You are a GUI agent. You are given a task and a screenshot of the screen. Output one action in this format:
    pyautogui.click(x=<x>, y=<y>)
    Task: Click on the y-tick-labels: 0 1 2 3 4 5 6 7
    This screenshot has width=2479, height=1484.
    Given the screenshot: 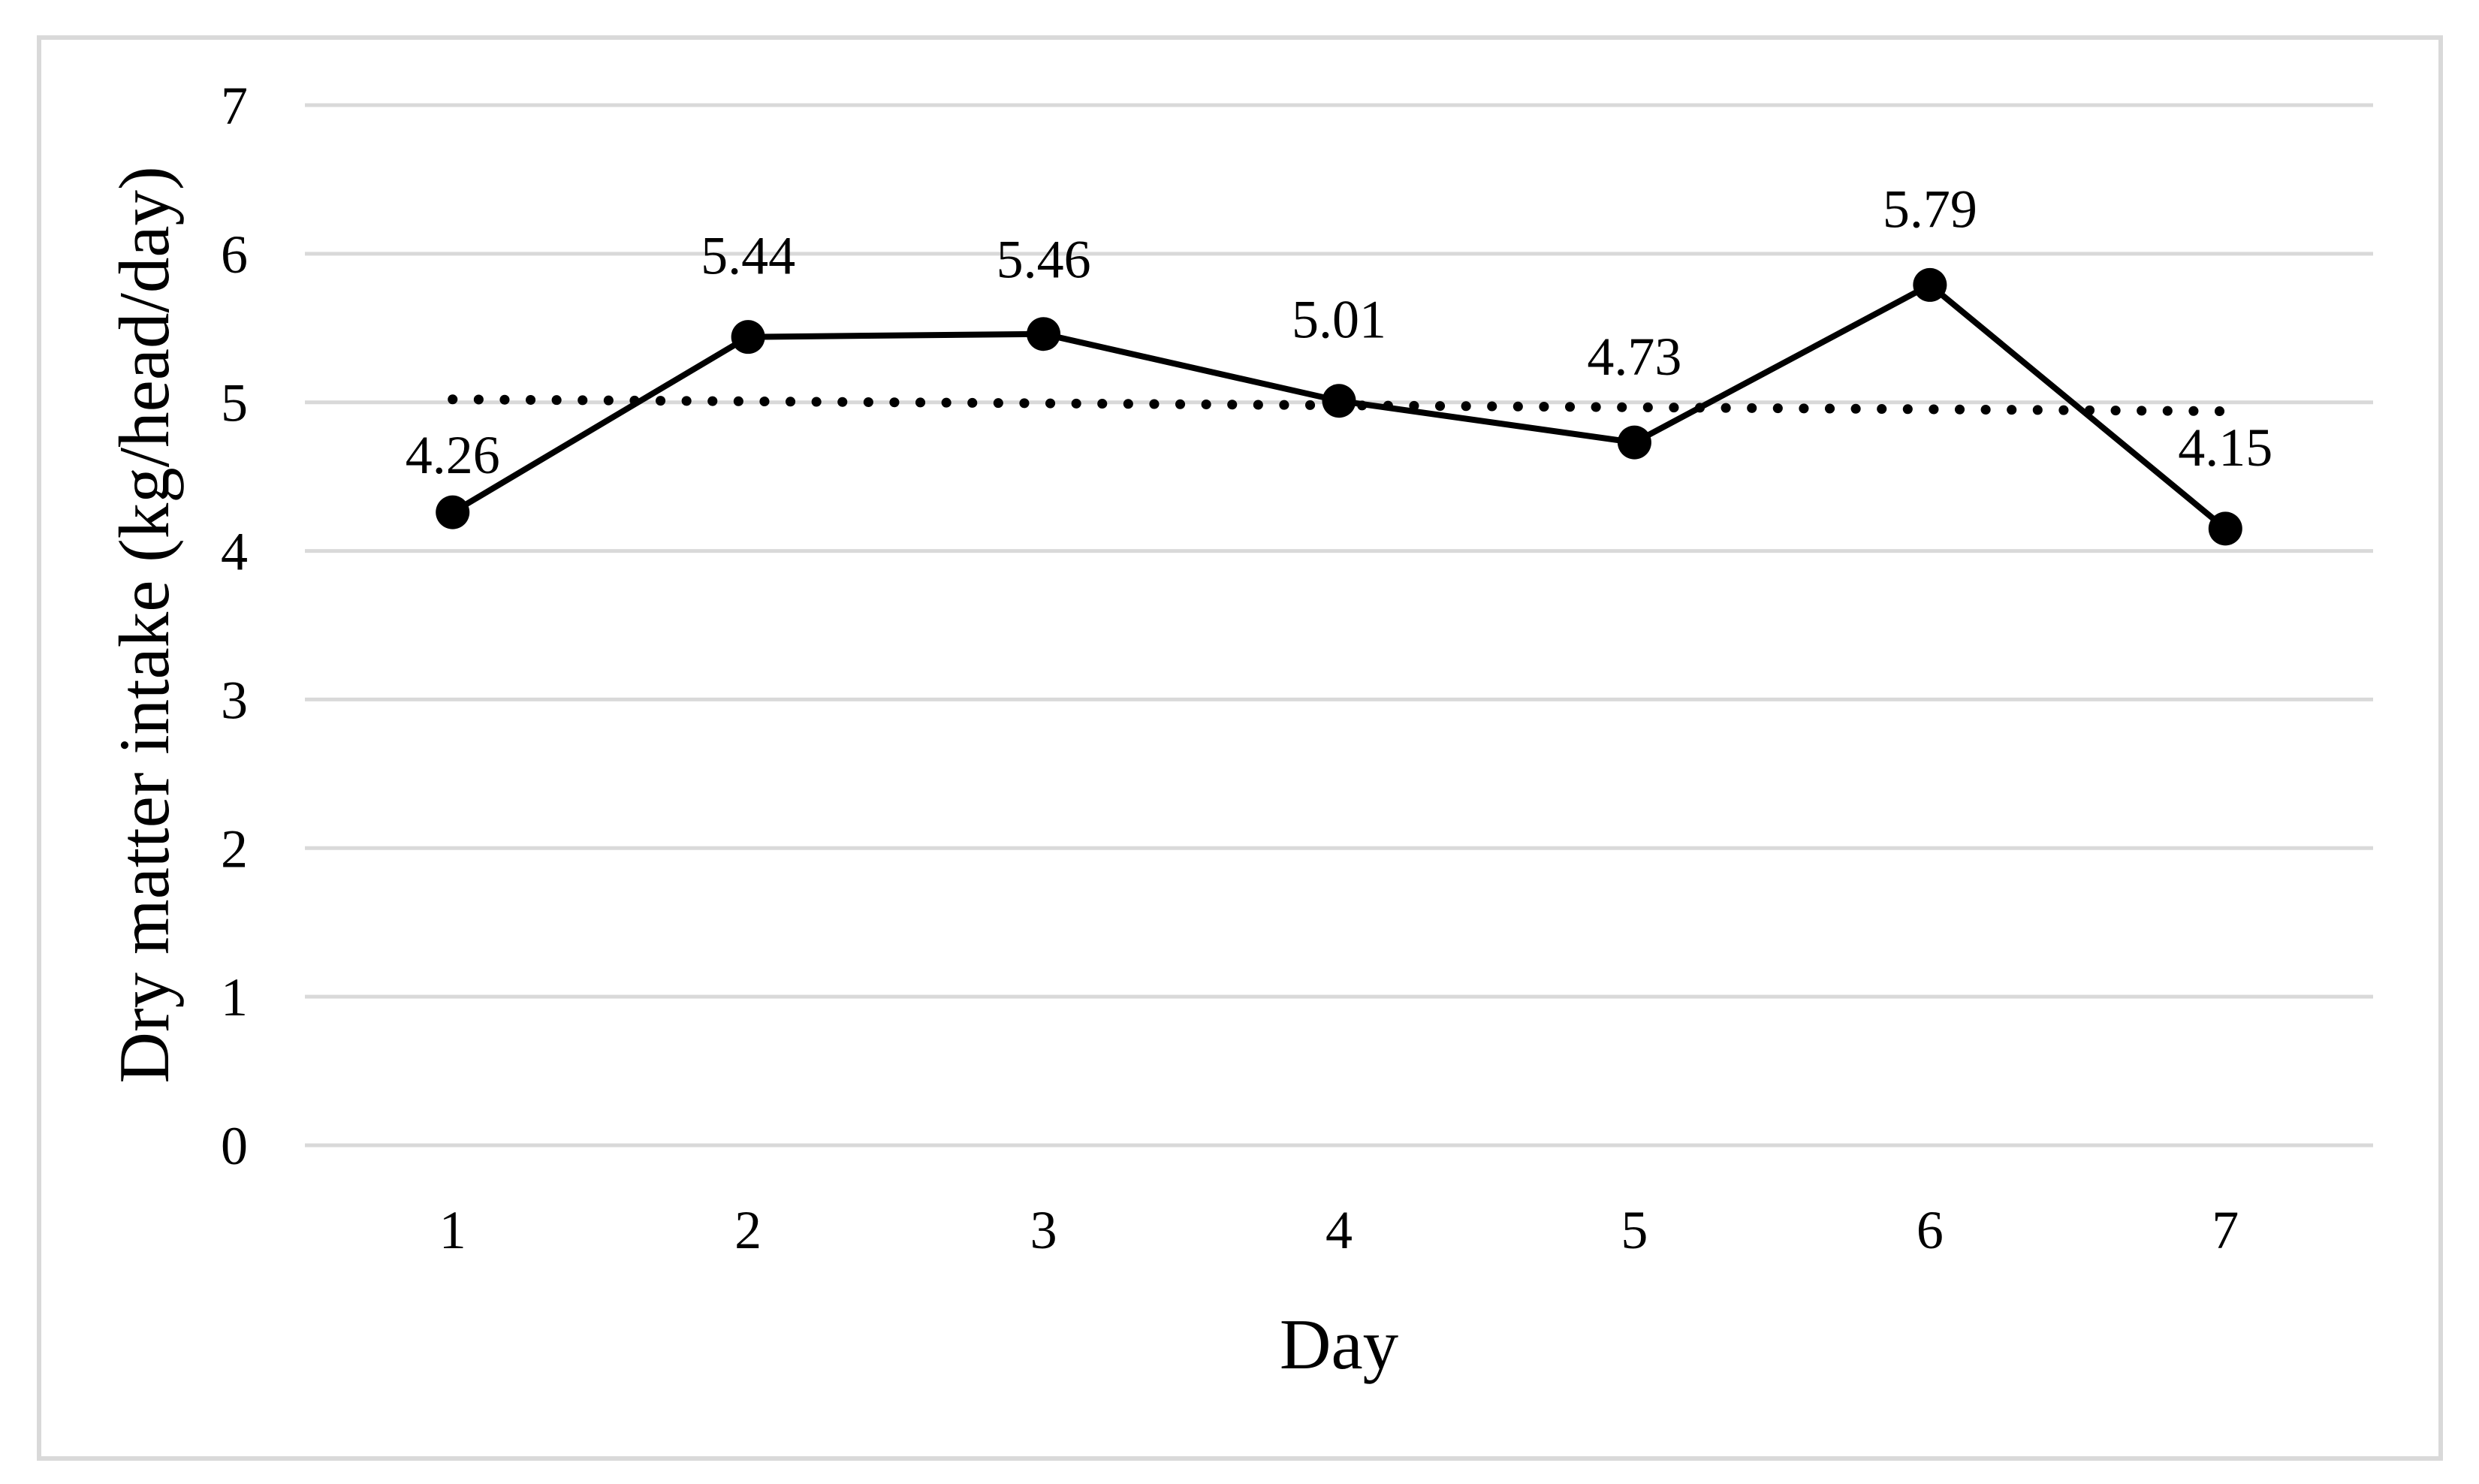 What is the action you would take?
    pyautogui.click(x=235, y=626)
    